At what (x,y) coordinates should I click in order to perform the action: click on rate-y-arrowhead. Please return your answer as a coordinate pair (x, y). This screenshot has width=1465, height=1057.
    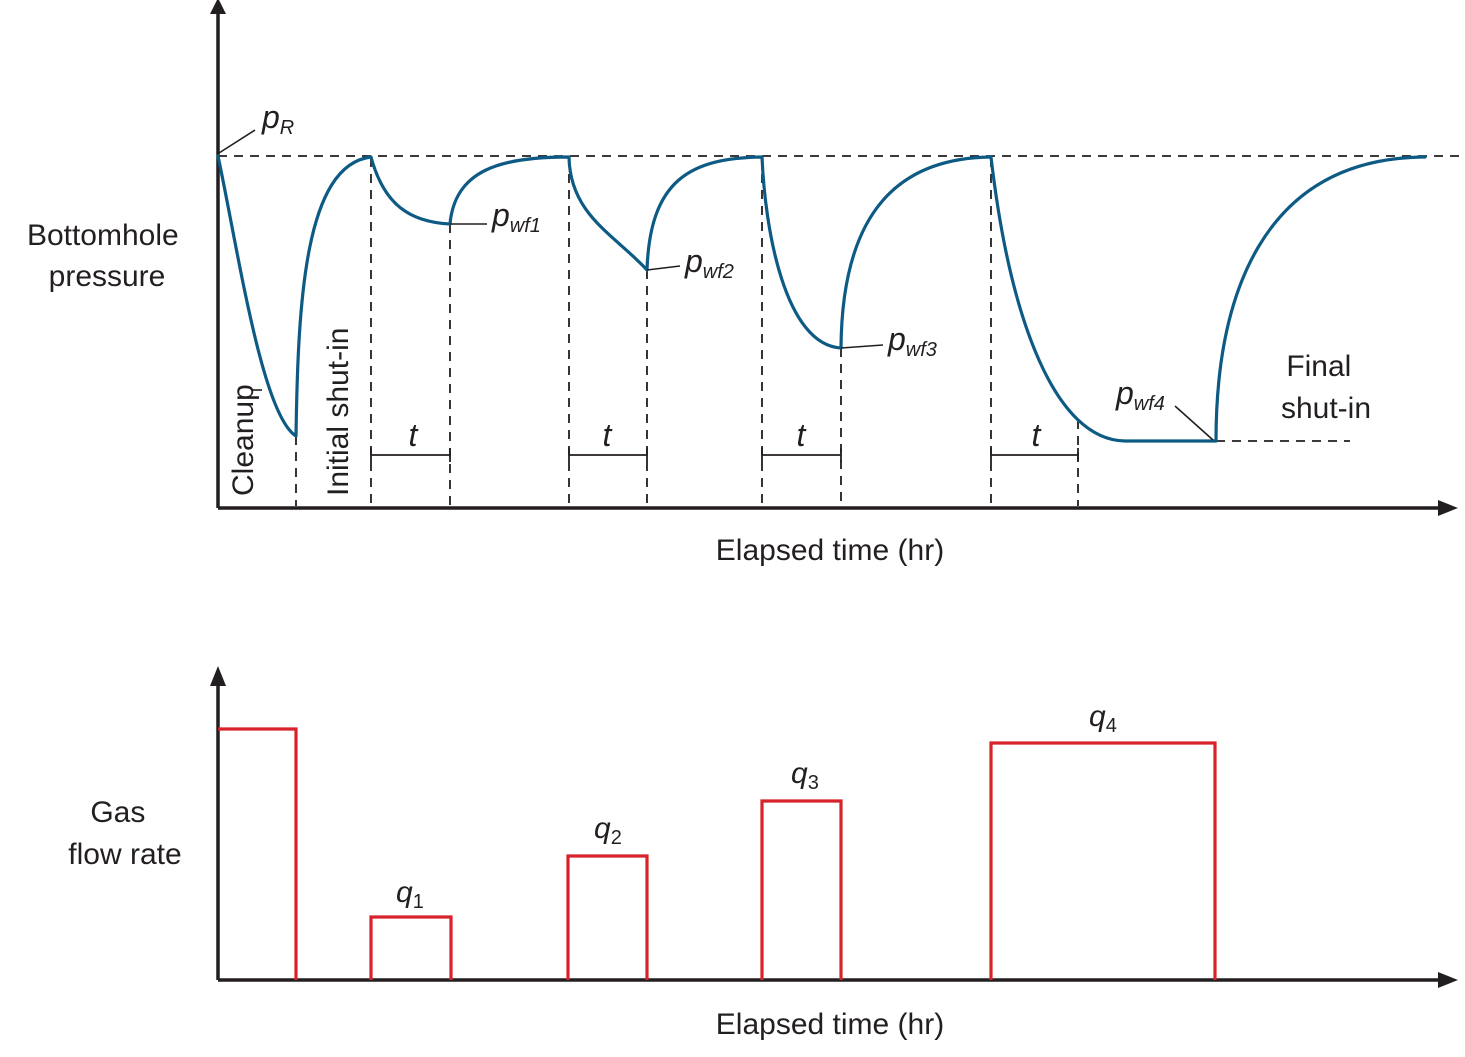
    Looking at the image, I should click on (218, 676).